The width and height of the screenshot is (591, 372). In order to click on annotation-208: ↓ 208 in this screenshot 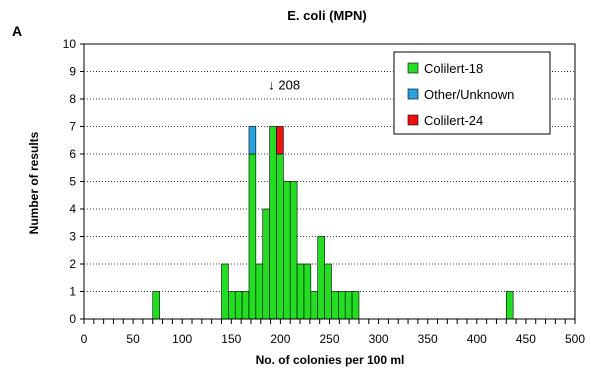, I will do `click(284, 84)`.